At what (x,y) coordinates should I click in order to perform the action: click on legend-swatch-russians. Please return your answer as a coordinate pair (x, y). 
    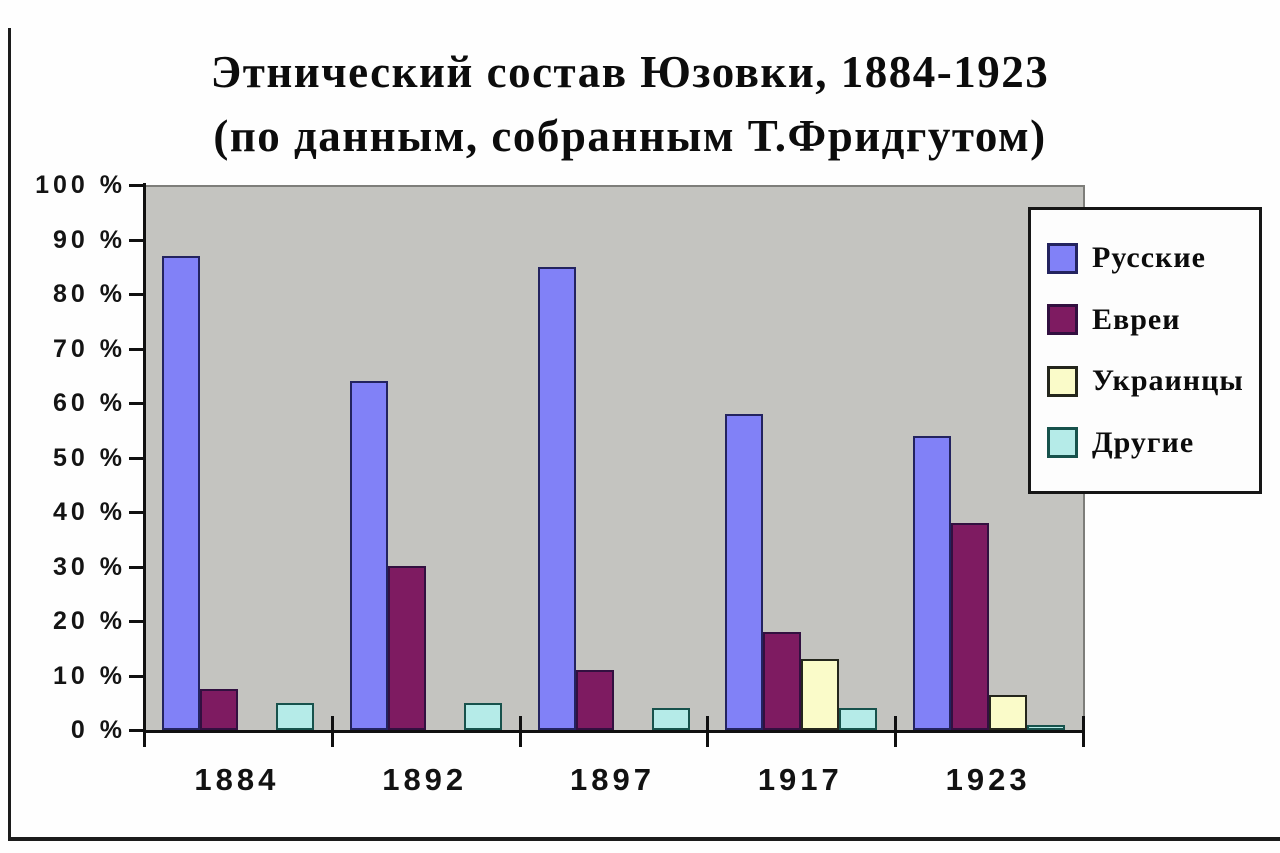
    Looking at the image, I should click on (1062, 258).